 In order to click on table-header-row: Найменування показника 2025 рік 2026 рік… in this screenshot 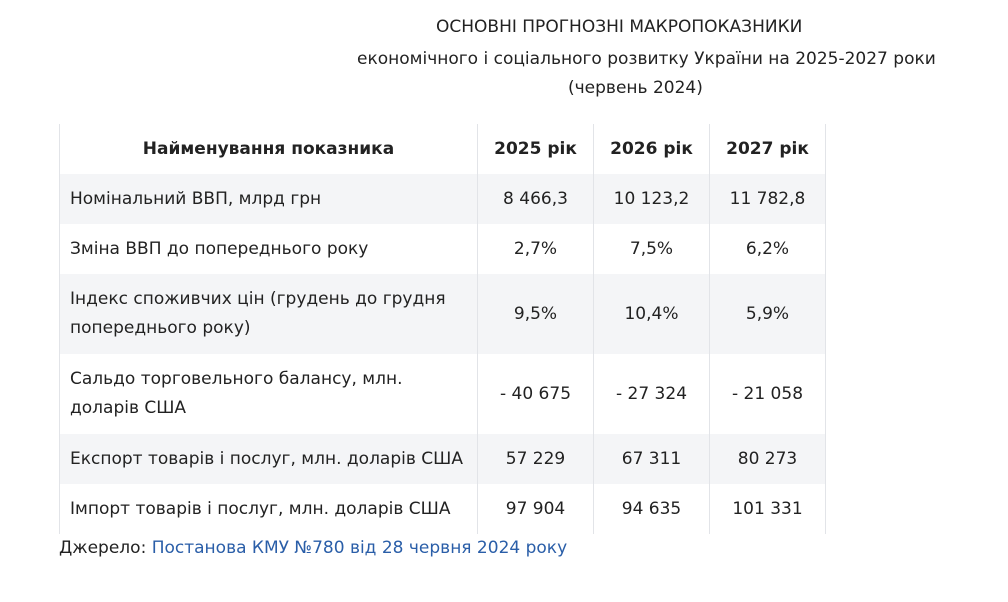, I will do `click(442, 149)`.